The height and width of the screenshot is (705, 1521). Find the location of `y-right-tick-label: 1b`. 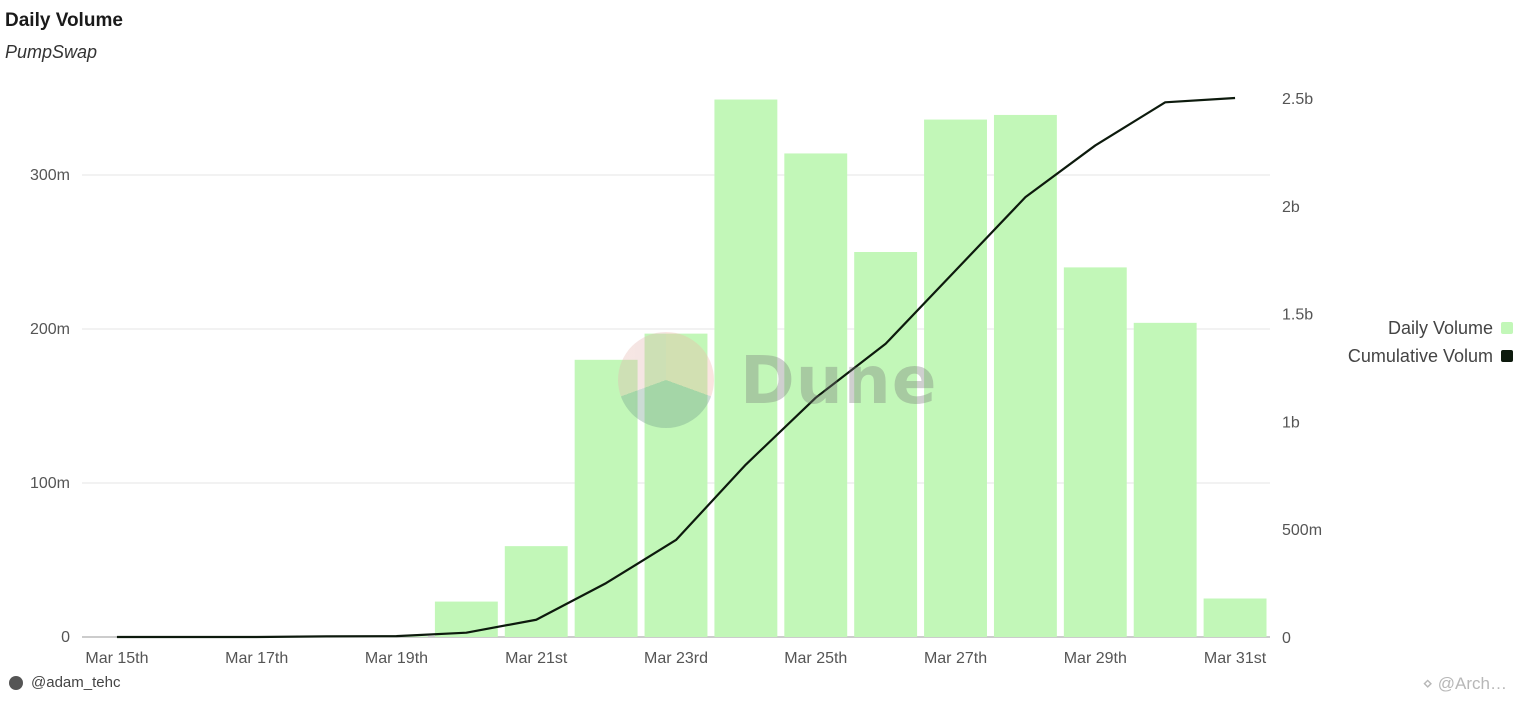

y-right-tick-label: 1b is located at coordinates (1291, 422).